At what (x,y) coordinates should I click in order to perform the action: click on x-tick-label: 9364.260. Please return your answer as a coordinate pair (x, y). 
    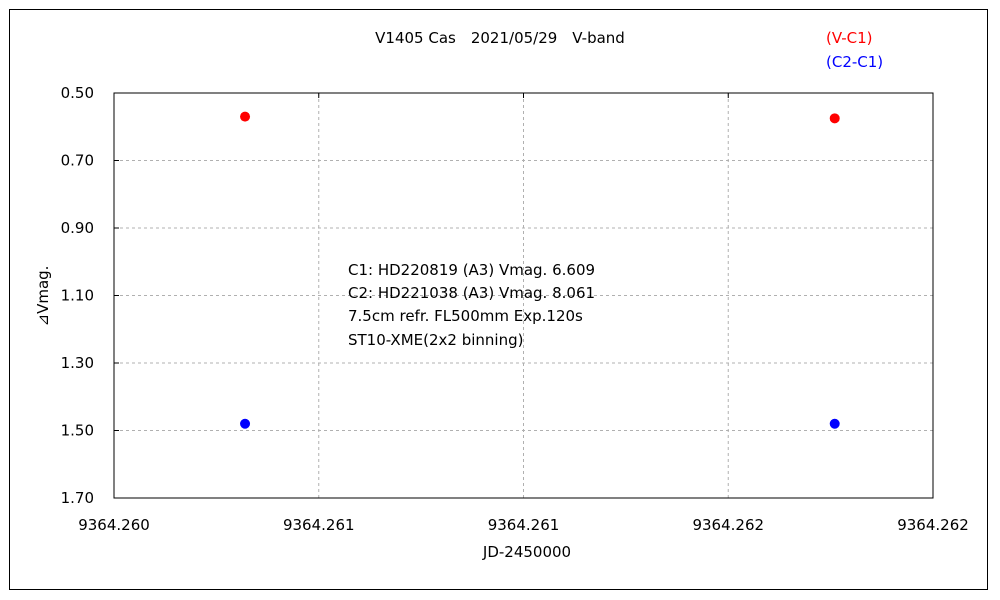
    Looking at the image, I should click on (114, 525).